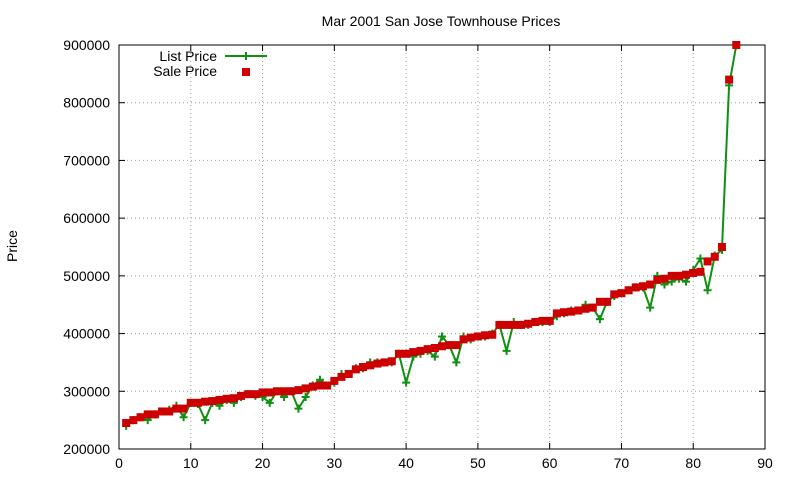  What do you see at coordinates (693, 463) in the screenshot?
I see `x-tick-label: 80` at bounding box center [693, 463].